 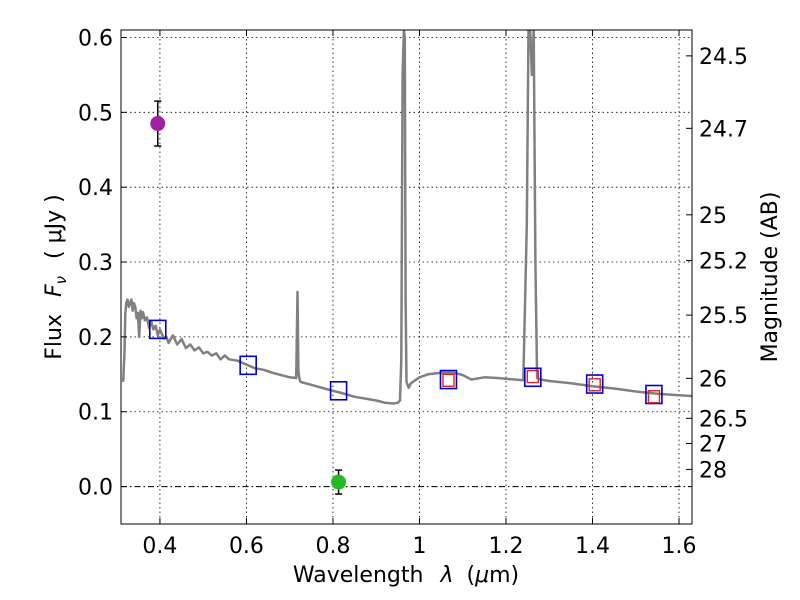 I want to click on mag-tick-label: 28, so click(x=713, y=470).